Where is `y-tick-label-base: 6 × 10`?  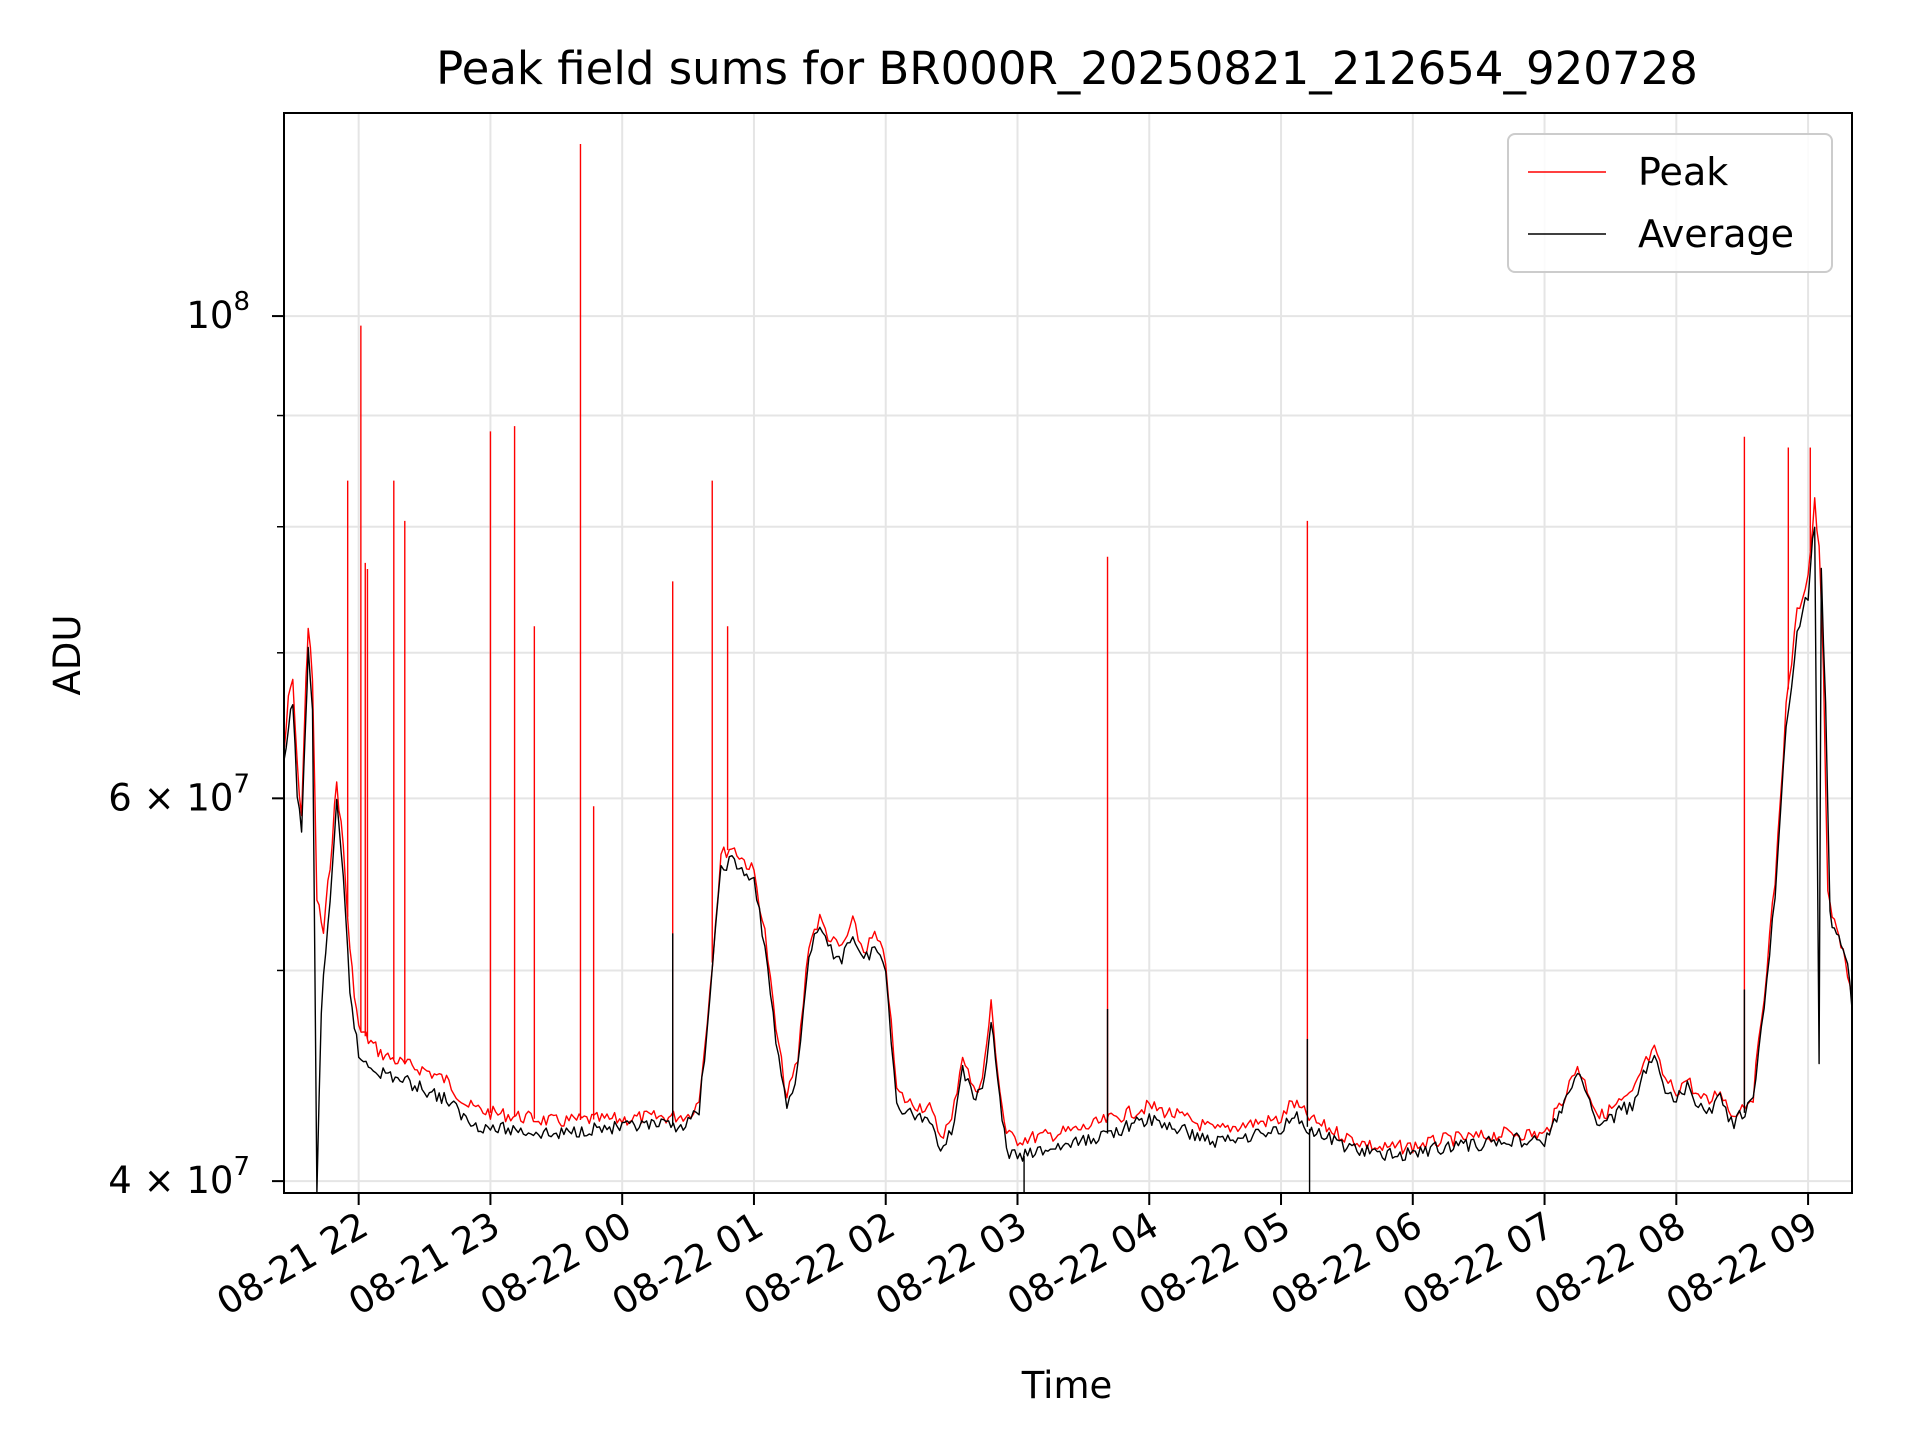
y-tick-label-base: 6 × 10 is located at coordinates (170, 797).